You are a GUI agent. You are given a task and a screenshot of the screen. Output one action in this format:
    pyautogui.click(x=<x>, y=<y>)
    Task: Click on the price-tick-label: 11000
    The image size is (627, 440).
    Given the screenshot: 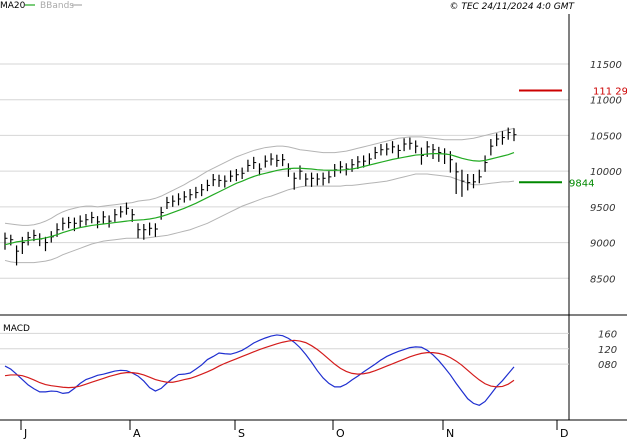 What is the action you would take?
    pyautogui.click(x=606, y=101)
    